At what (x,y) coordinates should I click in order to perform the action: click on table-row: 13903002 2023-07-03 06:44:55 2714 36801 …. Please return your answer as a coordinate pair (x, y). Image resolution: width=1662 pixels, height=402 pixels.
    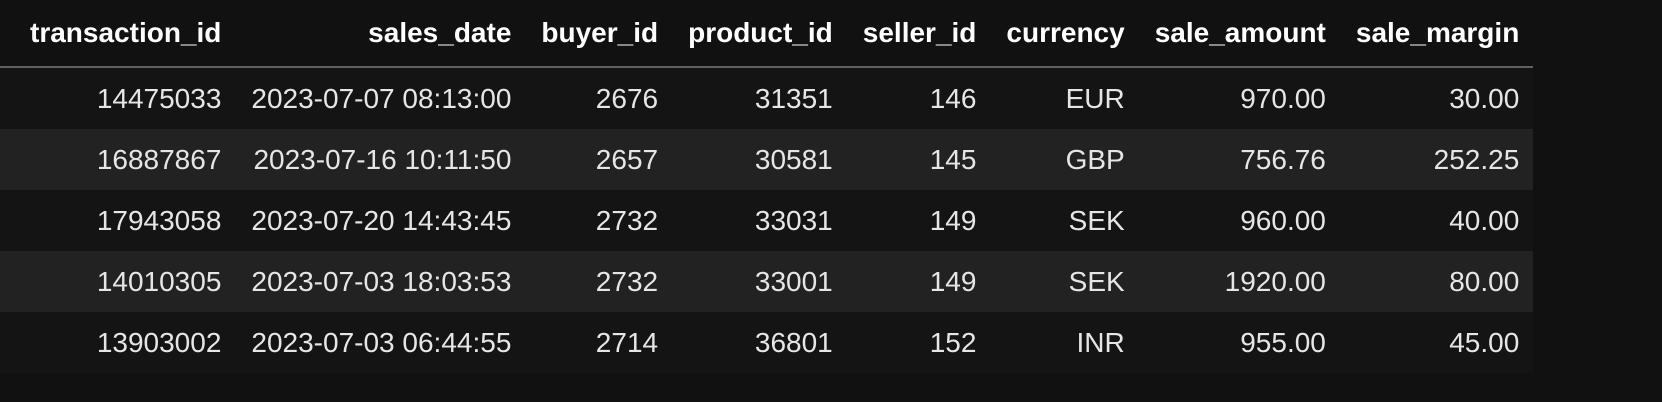
    Looking at the image, I should click on (767, 342).